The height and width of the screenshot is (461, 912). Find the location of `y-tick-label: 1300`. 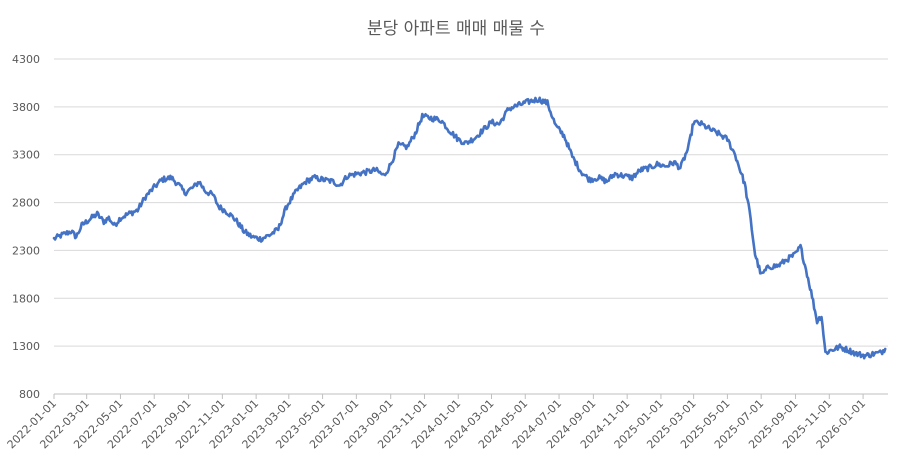

y-tick-label: 1300 is located at coordinates (26, 346).